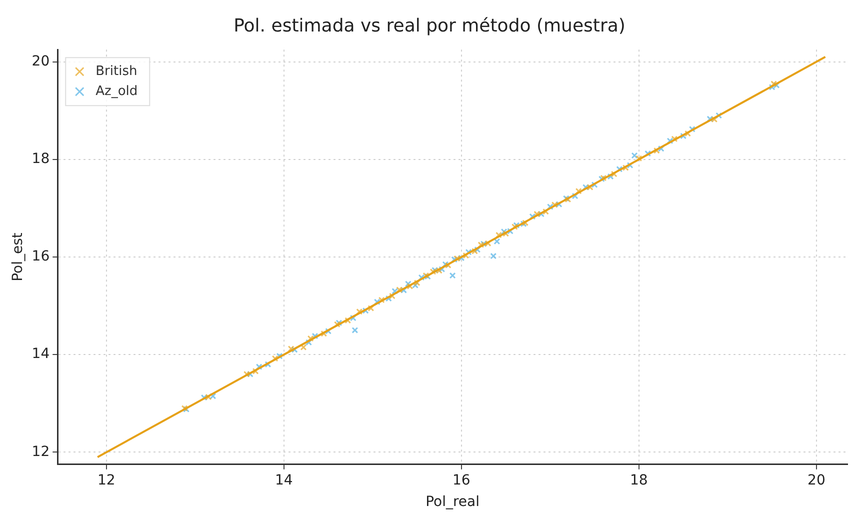 This screenshot has height=521, width=861. Describe the element at coordinates (284, 480) in the screenshot. I see `x-tick-label: 14` at that location.